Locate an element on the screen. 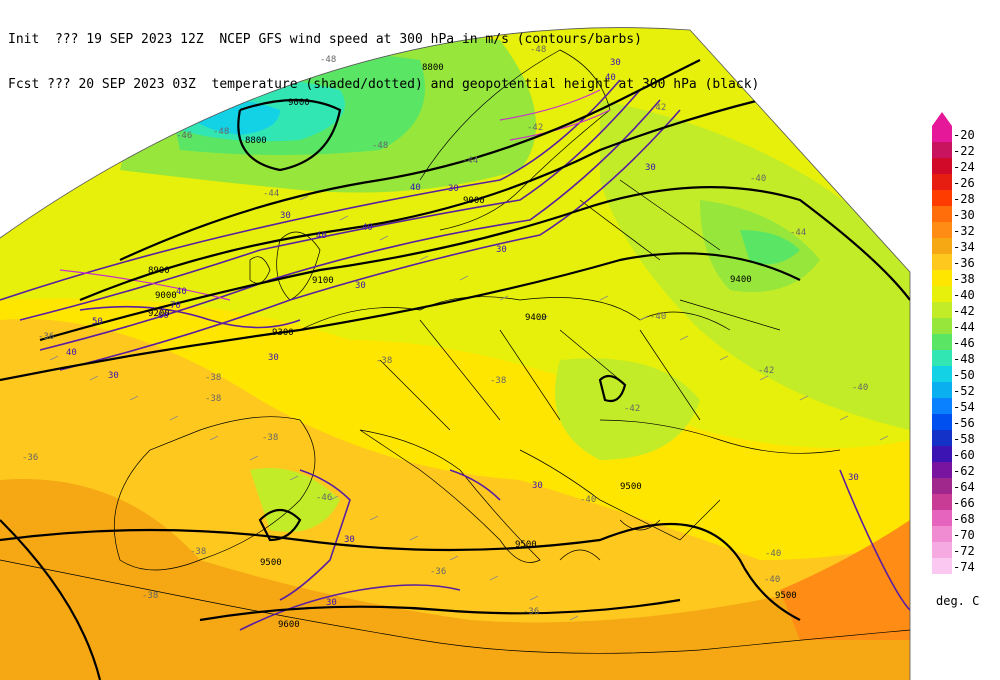 The image size is (1000, 680). legend-label: -52 is located at coordinates (964, 391).